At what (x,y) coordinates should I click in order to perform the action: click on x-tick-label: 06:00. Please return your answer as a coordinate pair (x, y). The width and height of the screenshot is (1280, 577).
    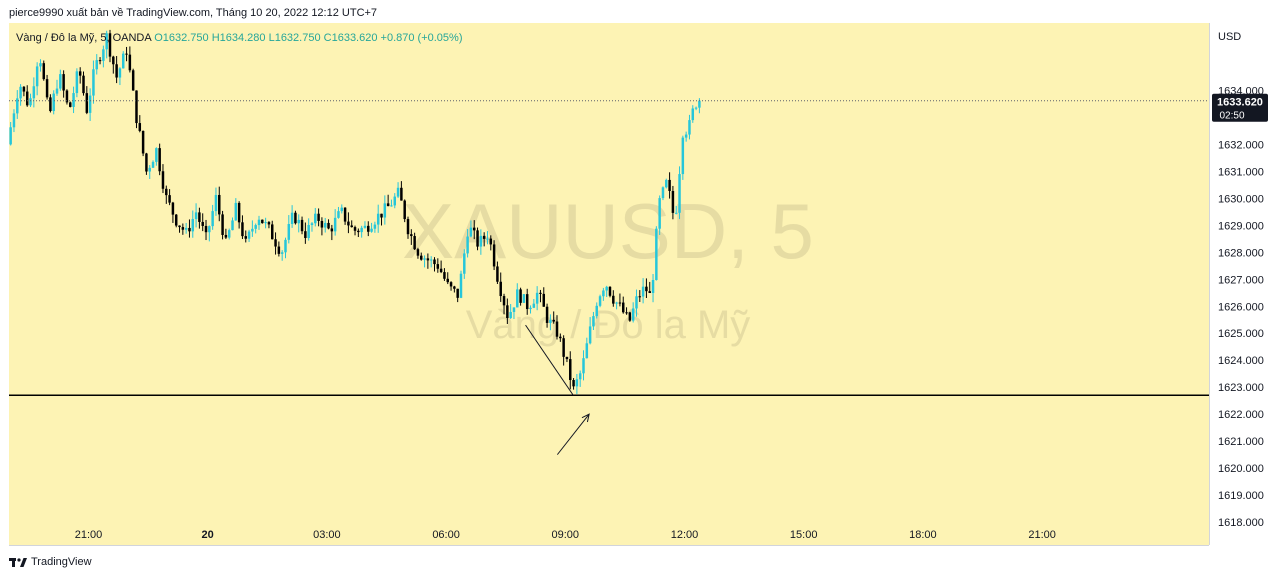
    Looking at the image, I should click on (446, 535).